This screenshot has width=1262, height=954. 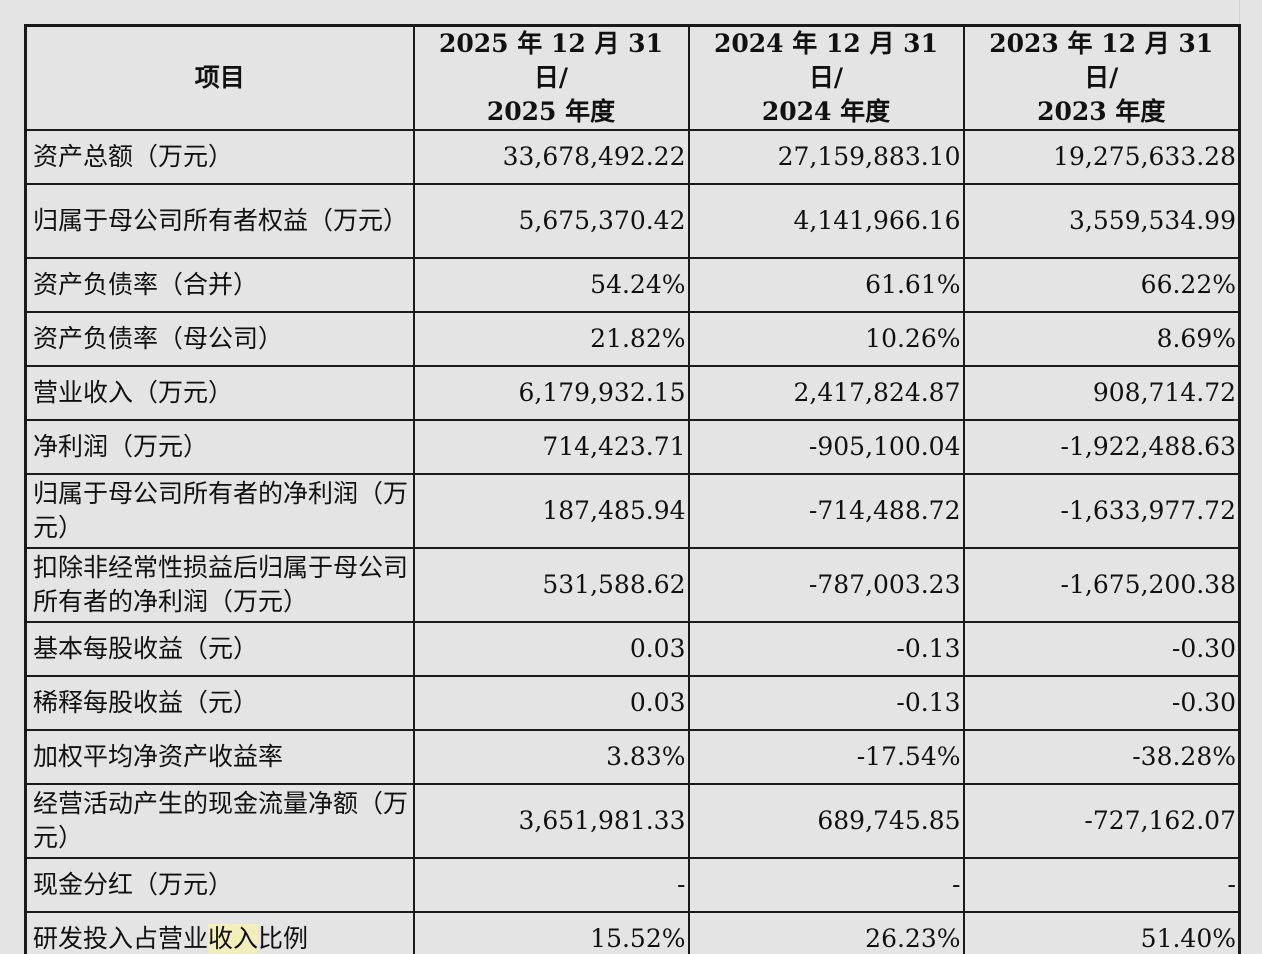 I want to click on header-2024: 2024 年 12 月 31 日/2024 年度, so click(x=826, y=77).